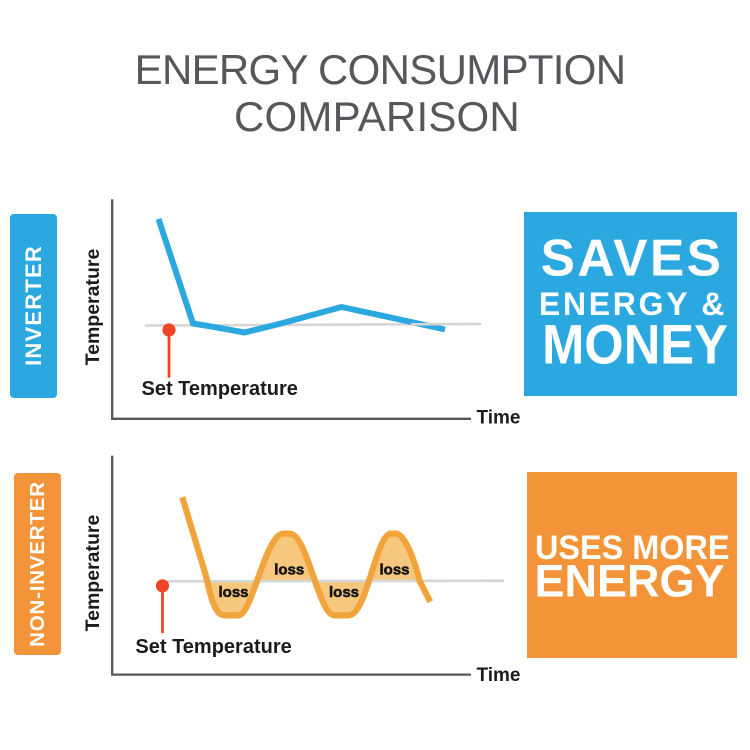  I want to click on svg-text: ENERGY, so click(630, 580).